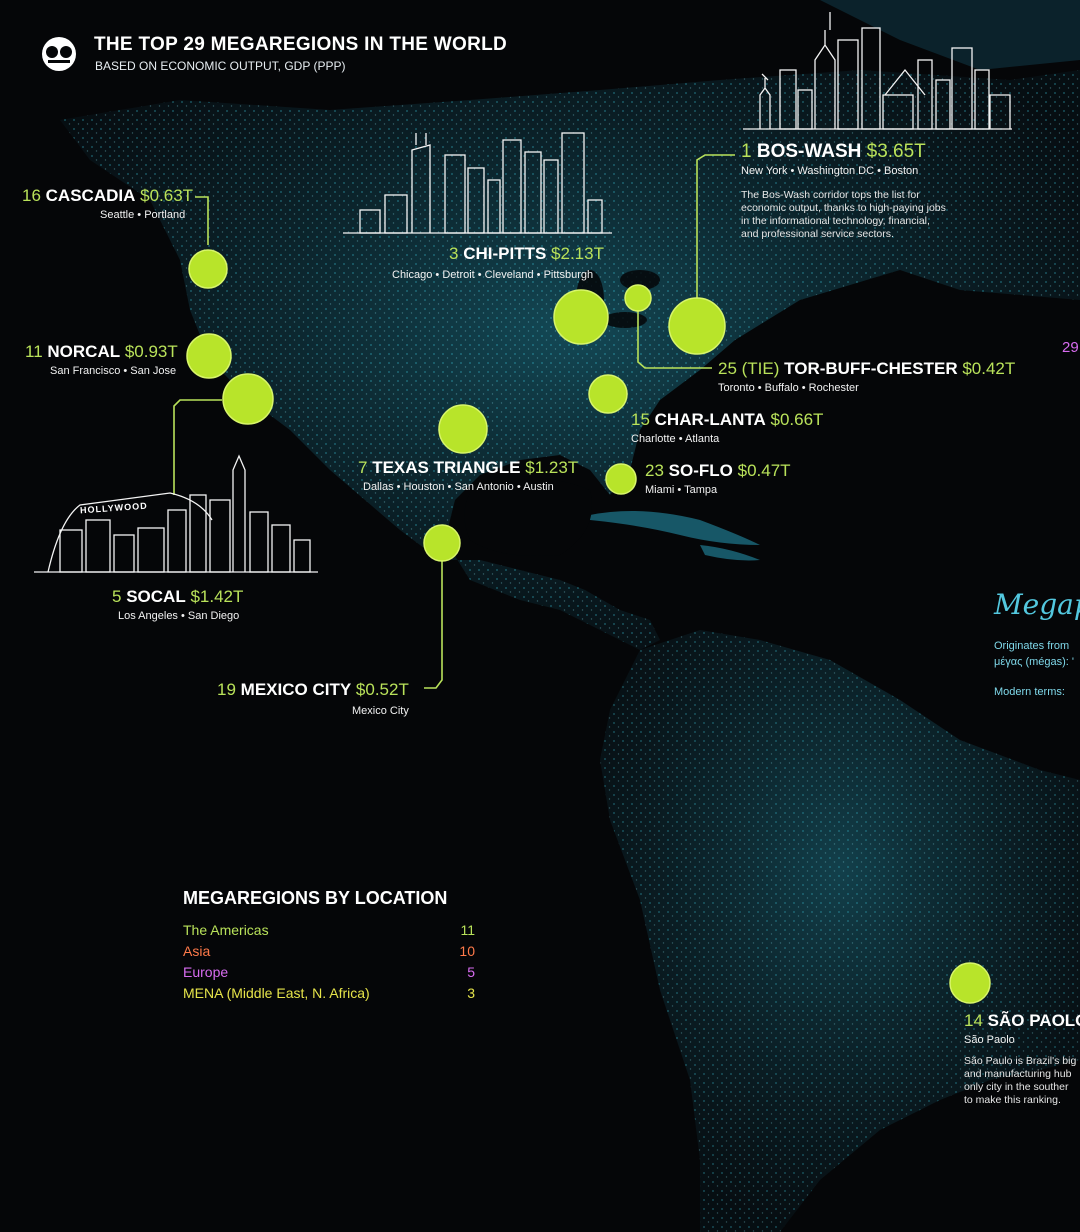  What do you see at coordinates (329, 993) in the screenshot?
I see `legend-row-mena: MENA (Middle East, N. Africa) 3` at bounding box center [329, 993].